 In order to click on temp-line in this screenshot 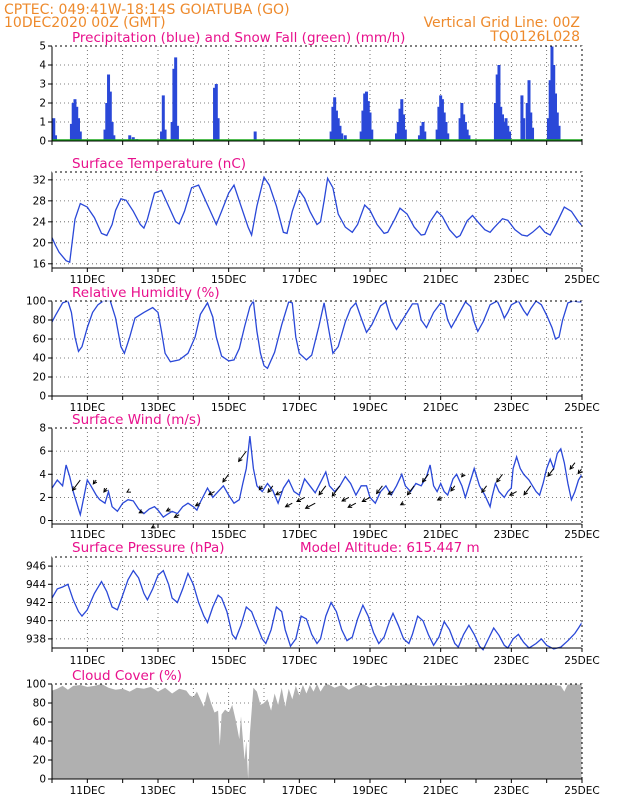, I will do `click(317, 219)`.